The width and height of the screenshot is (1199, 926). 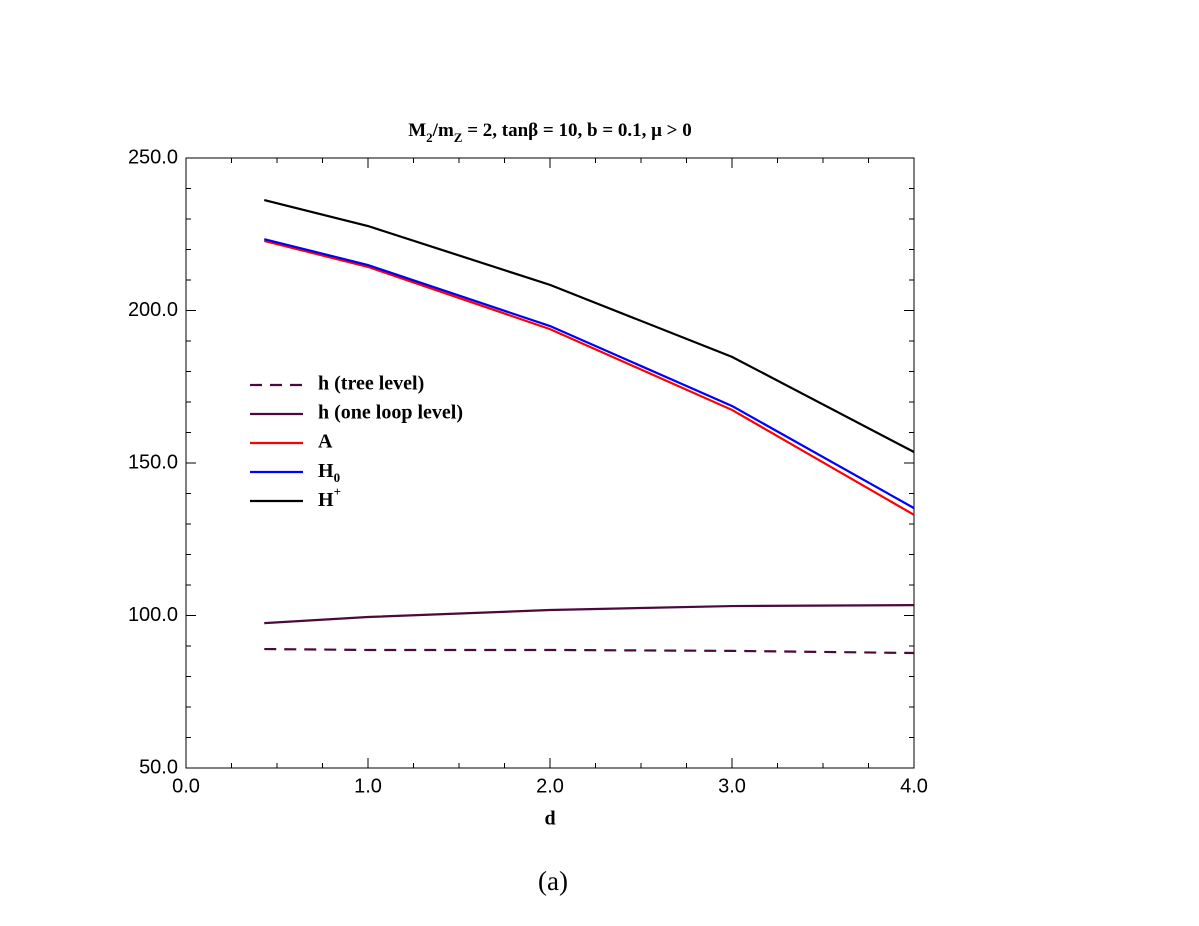 I want to click on y-tick-label: 150.0, so click(x=153, y=462).